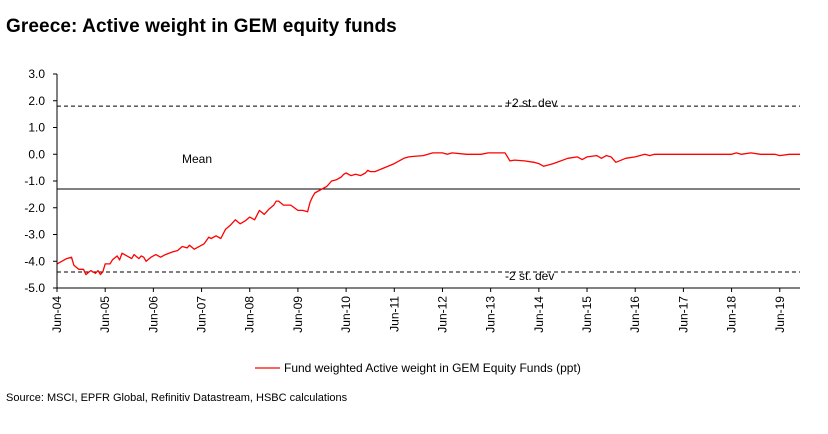  What do you see at coordinates (442, 314) in the screenshot?
I see `x-tick-label: Jun-12` at bounding box center [442, 314].